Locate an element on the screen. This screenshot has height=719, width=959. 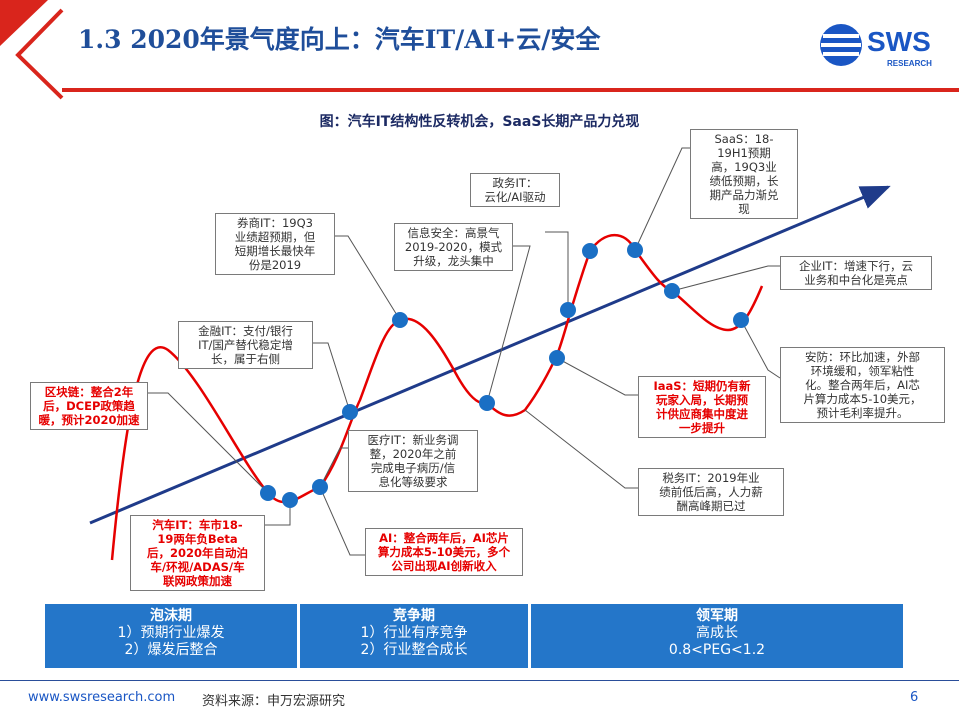
annotation-enterprise-it: 企业IT：增速下行，云 业务和中台化是亮点 is located at coordinates (856, 273).